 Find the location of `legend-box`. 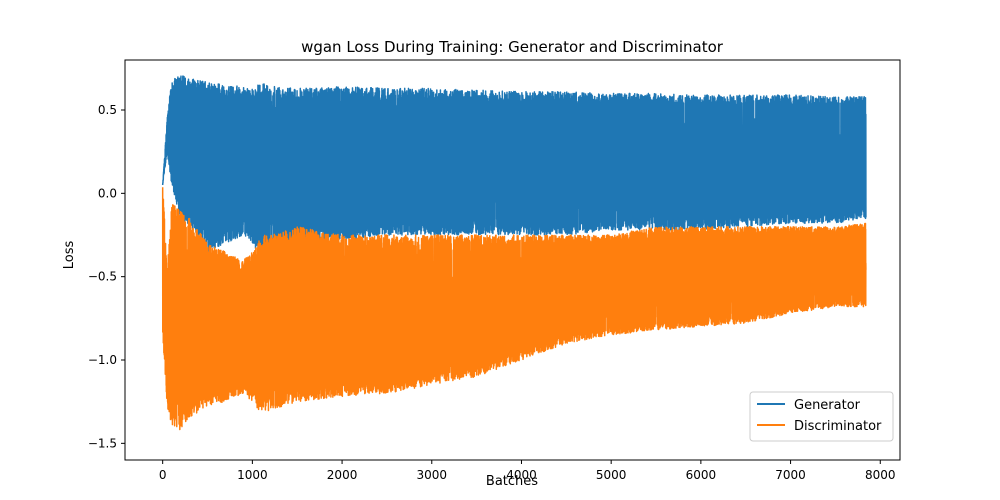

legend-box is located at coordinates (821, 416).